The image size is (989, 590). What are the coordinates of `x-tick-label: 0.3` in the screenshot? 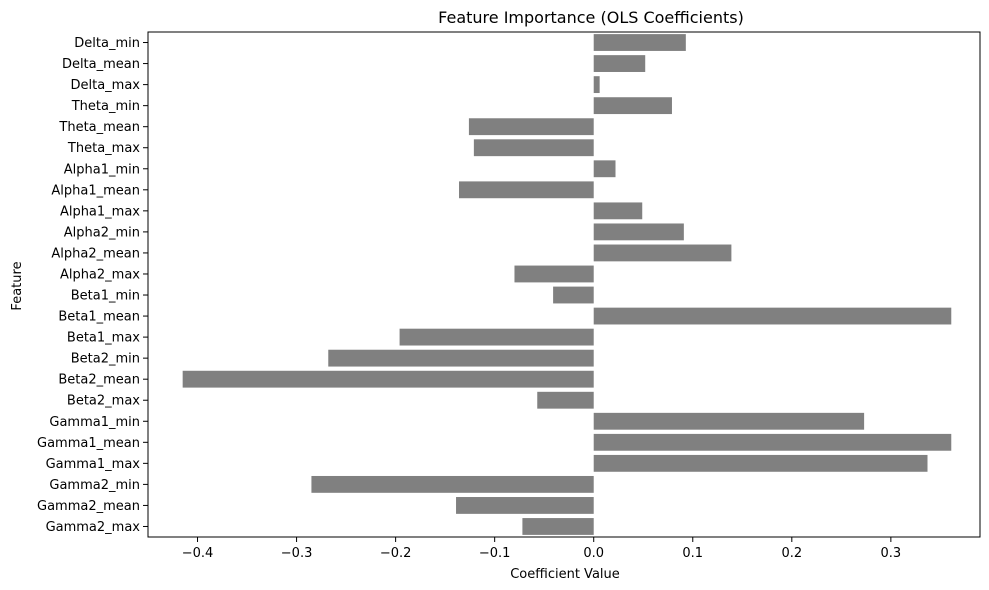 It's located at (891, 553).